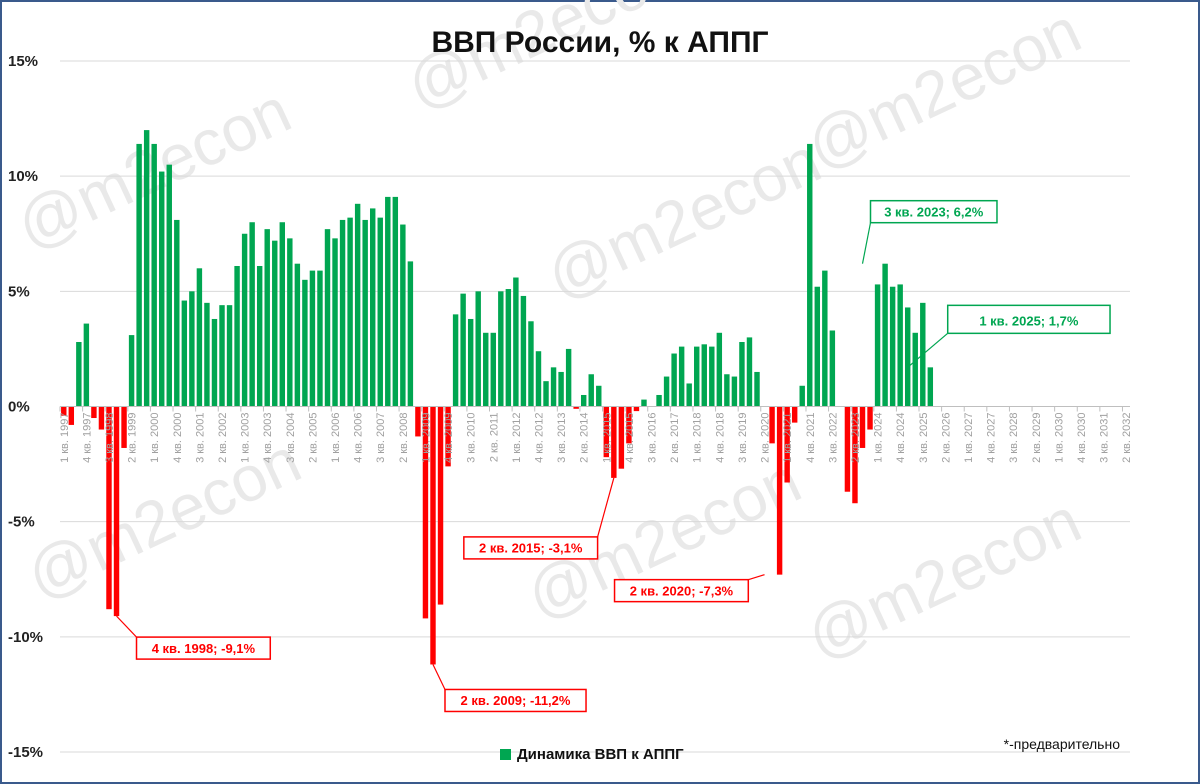 This screenshot has height=784, width=1200. Describe the element at coordinates (516, 700) in the screenshot. I see `annotation-label: 2 кв. 2009; -11,2%` at that location.